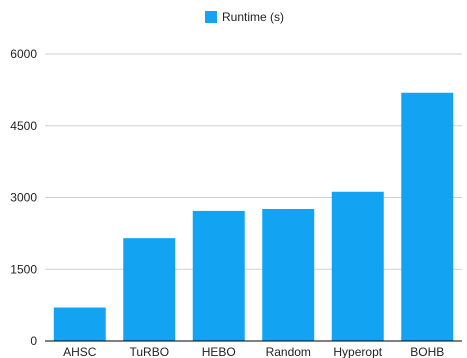 The image size is (467, 358). Describe the element at coordinates (218, 275) in the screenshot. I see `bar-hebo` at that location.